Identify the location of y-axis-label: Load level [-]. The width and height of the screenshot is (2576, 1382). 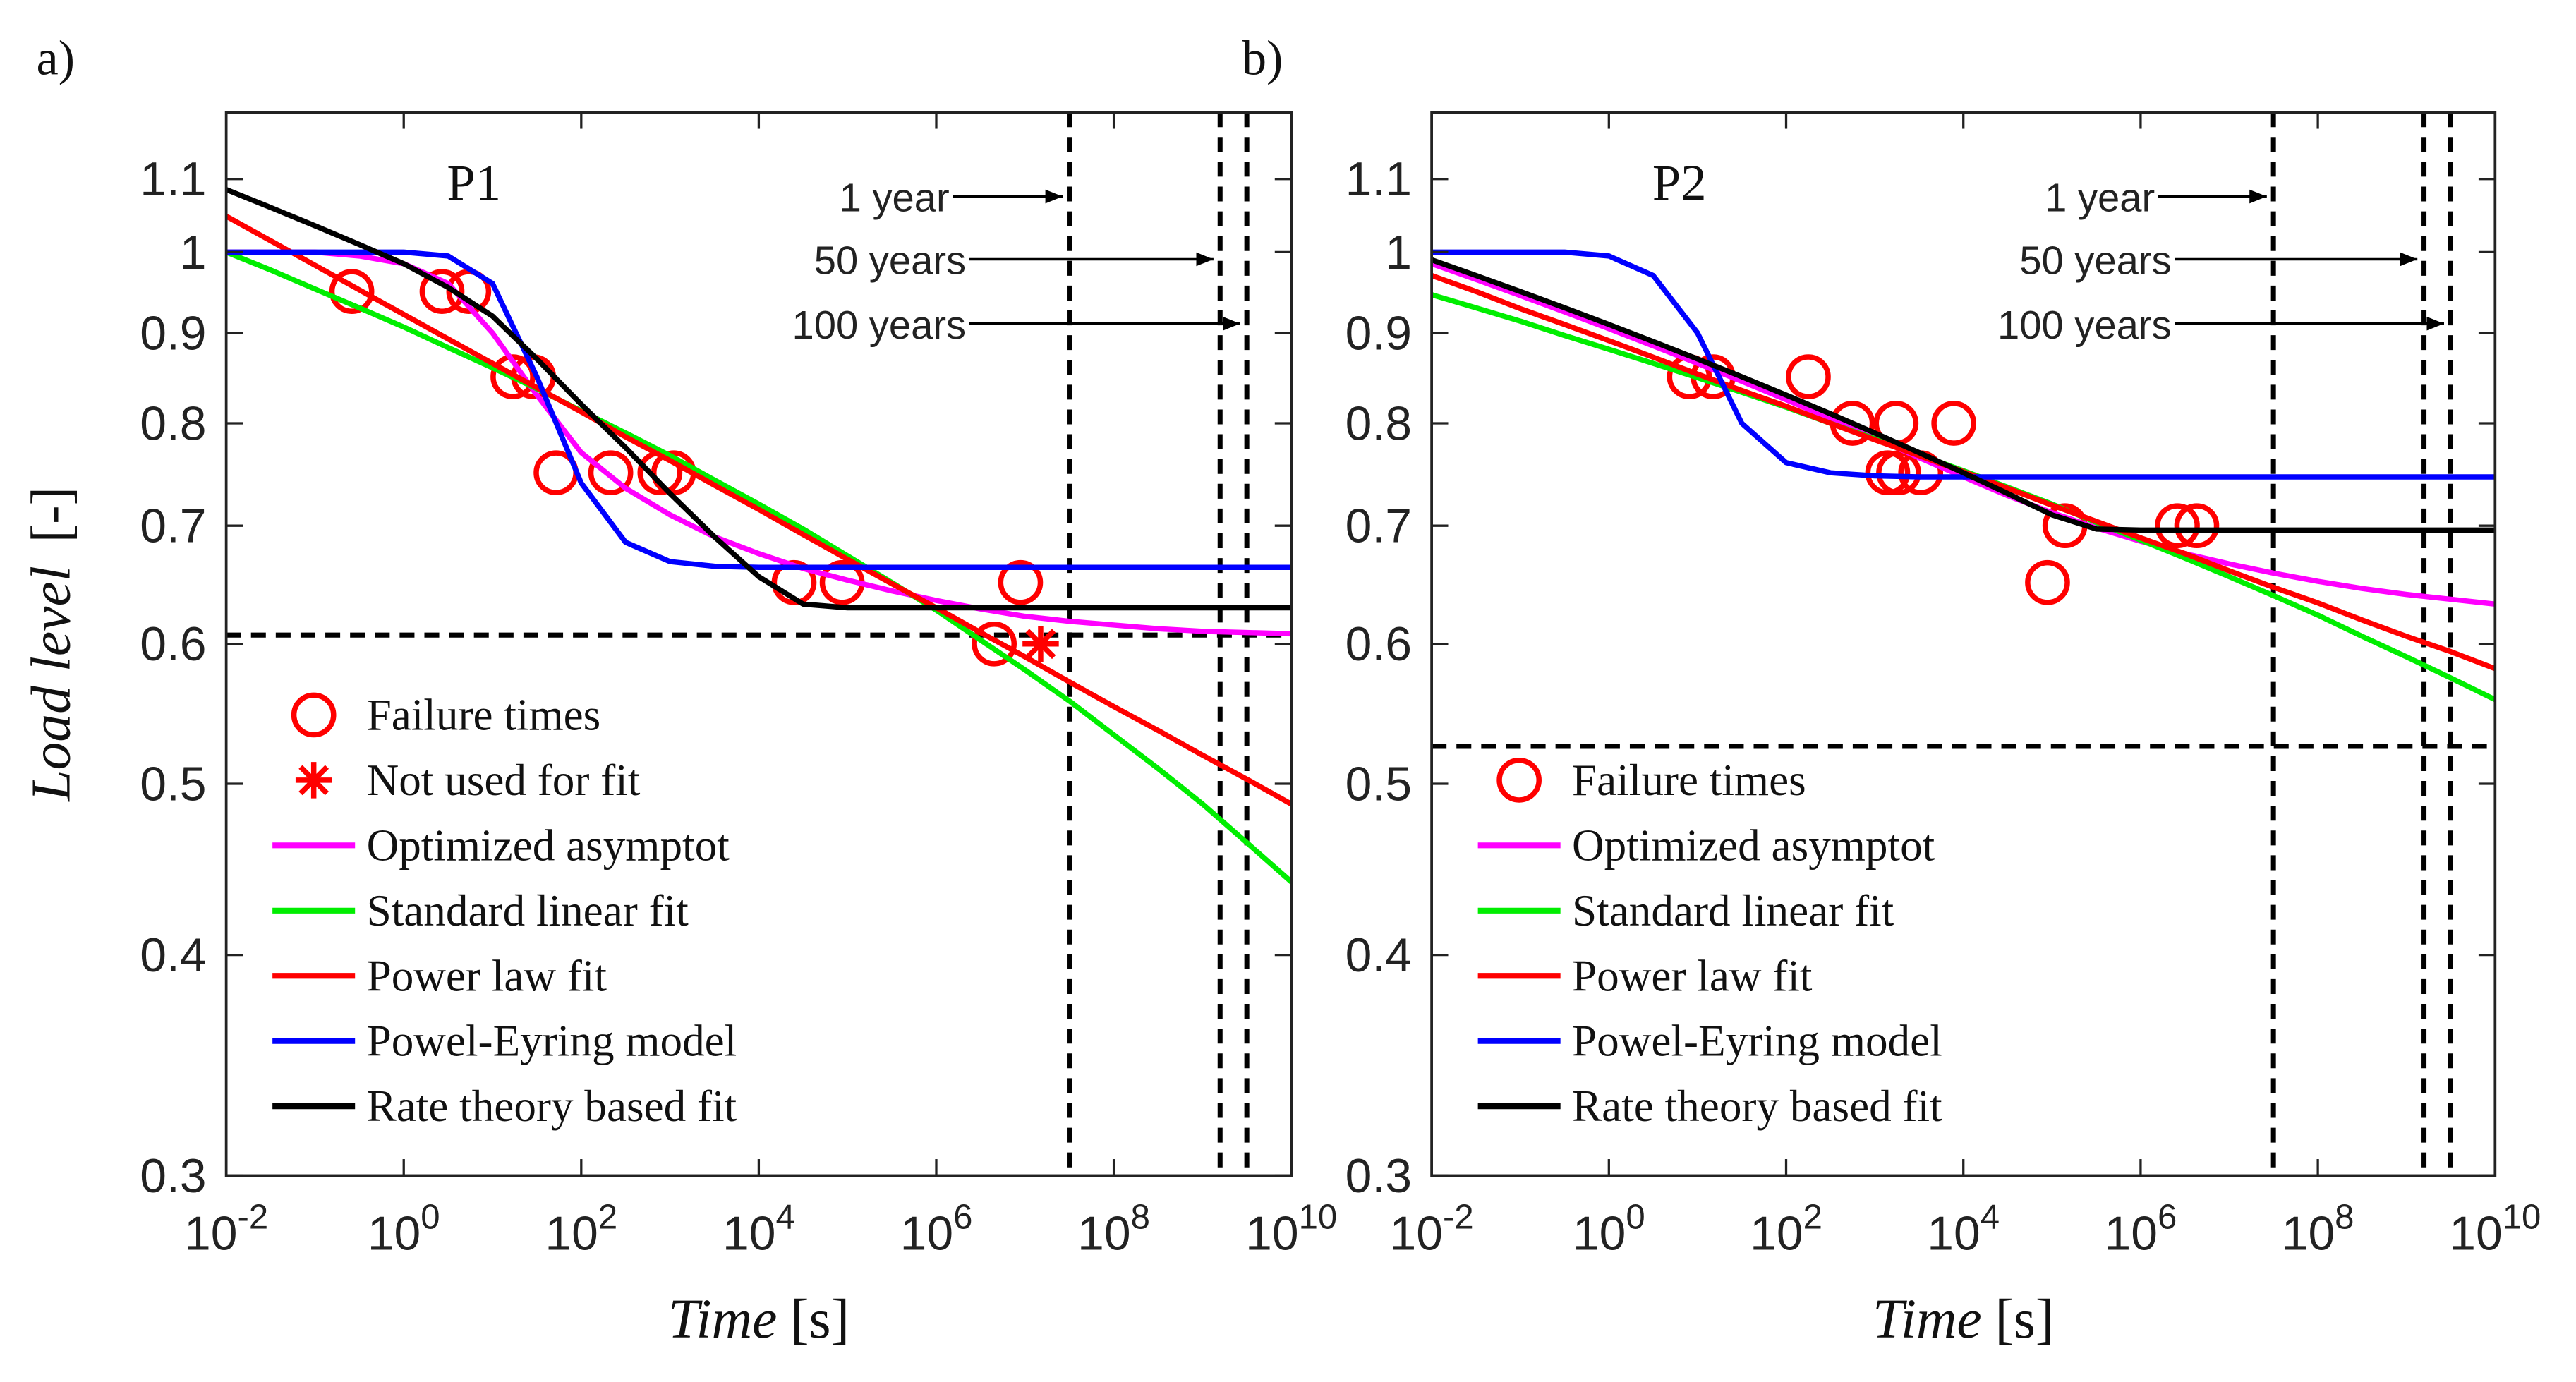
(51, 644).